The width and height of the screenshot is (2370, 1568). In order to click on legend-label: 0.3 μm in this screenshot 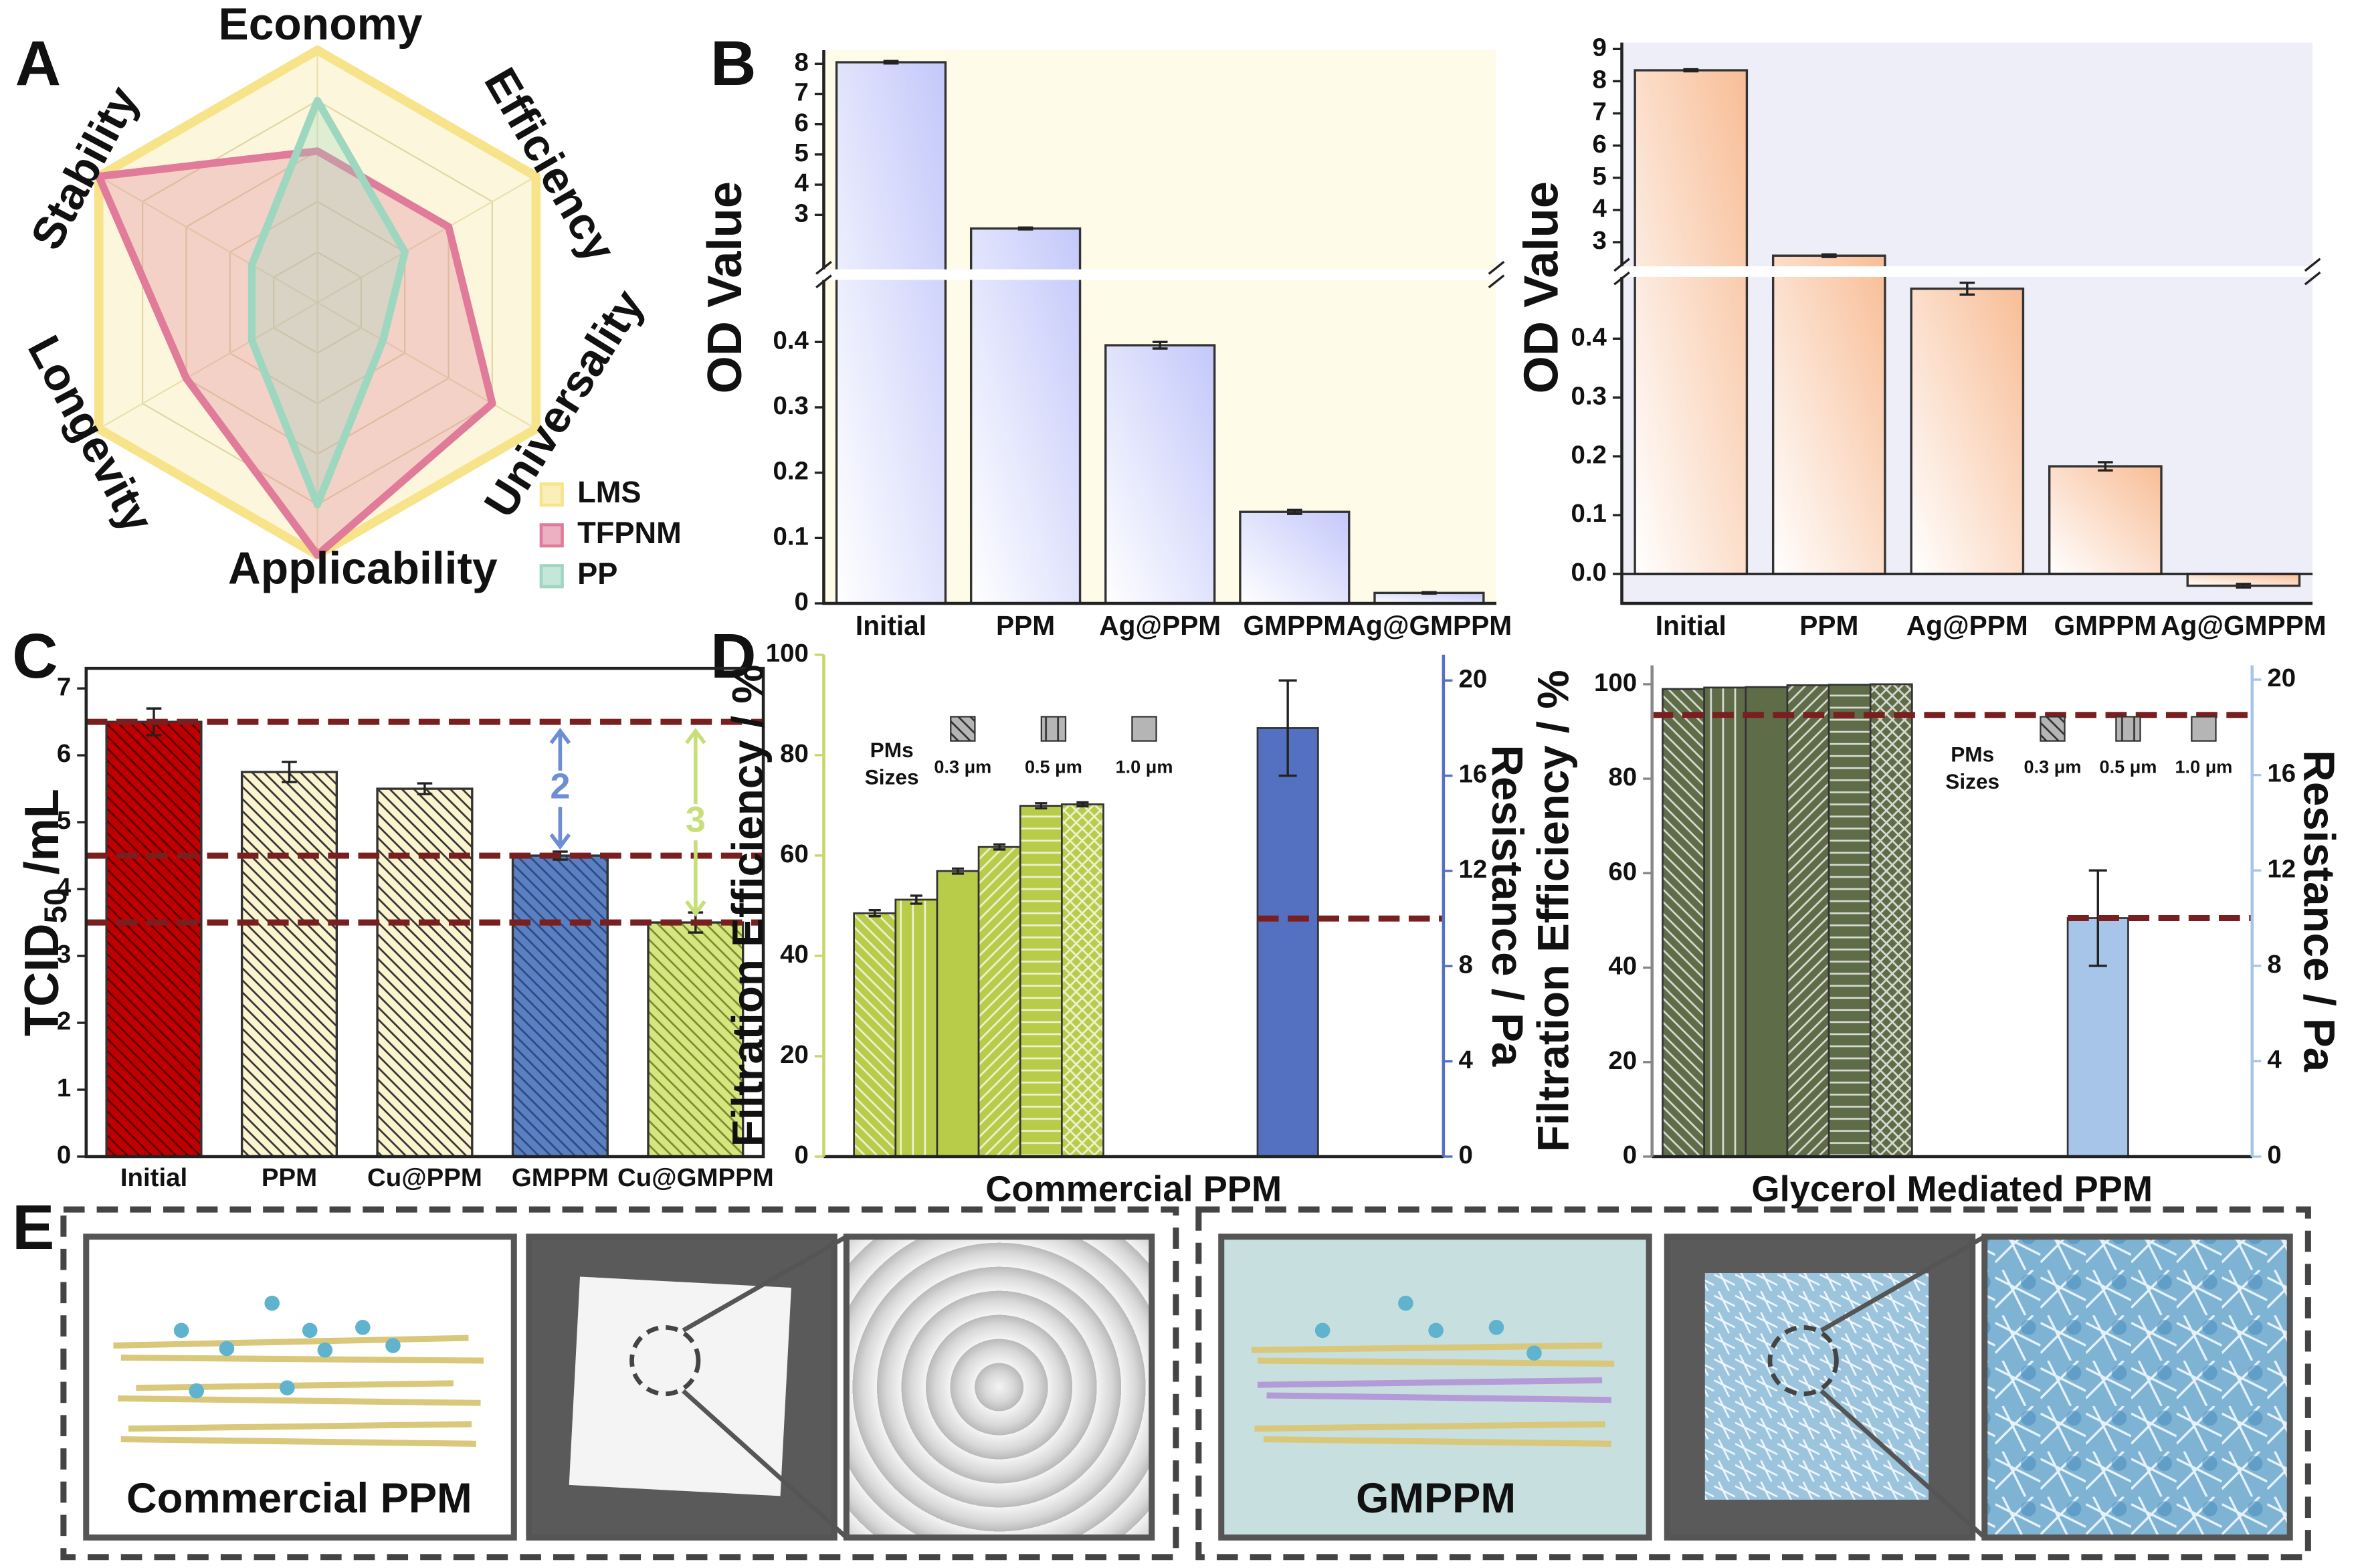, I will do `click(2053, 766)`.